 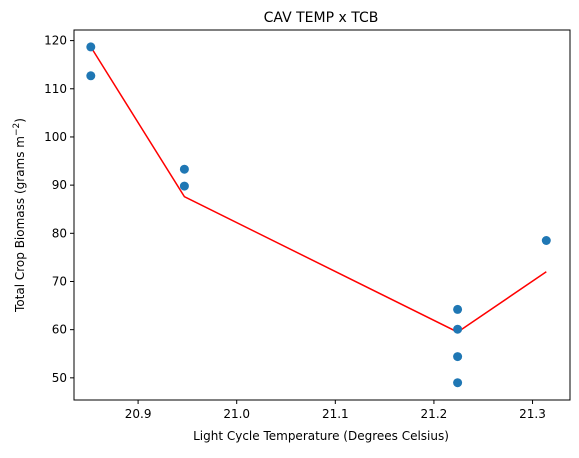 I want to click on y-tick-label: 100, so click(x=55, y=137).